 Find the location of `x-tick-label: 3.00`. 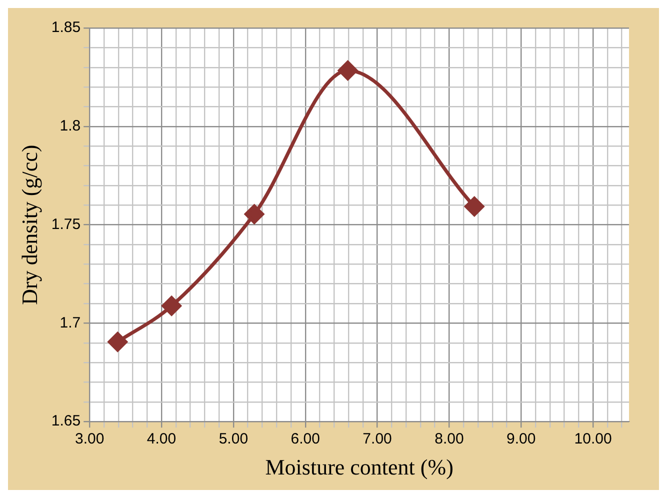

x-tick-label: 3.00 is located at coordinates (89, 439).